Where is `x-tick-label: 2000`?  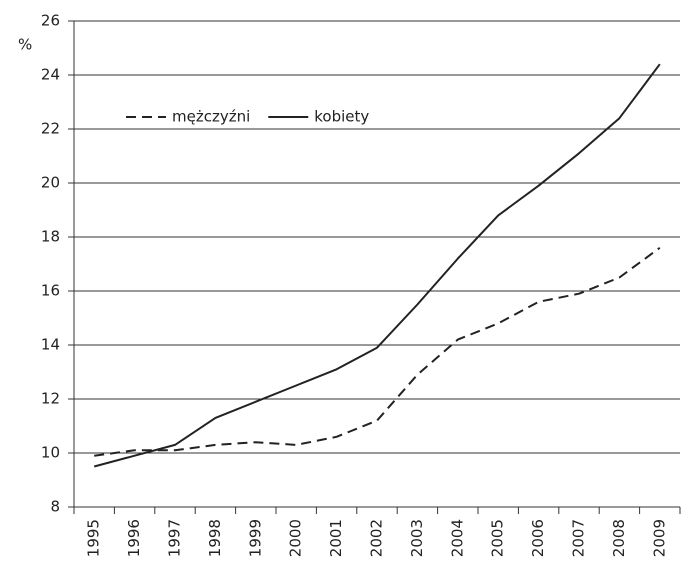
x-tick-label: 2000 is located at coordinates (296, 538).